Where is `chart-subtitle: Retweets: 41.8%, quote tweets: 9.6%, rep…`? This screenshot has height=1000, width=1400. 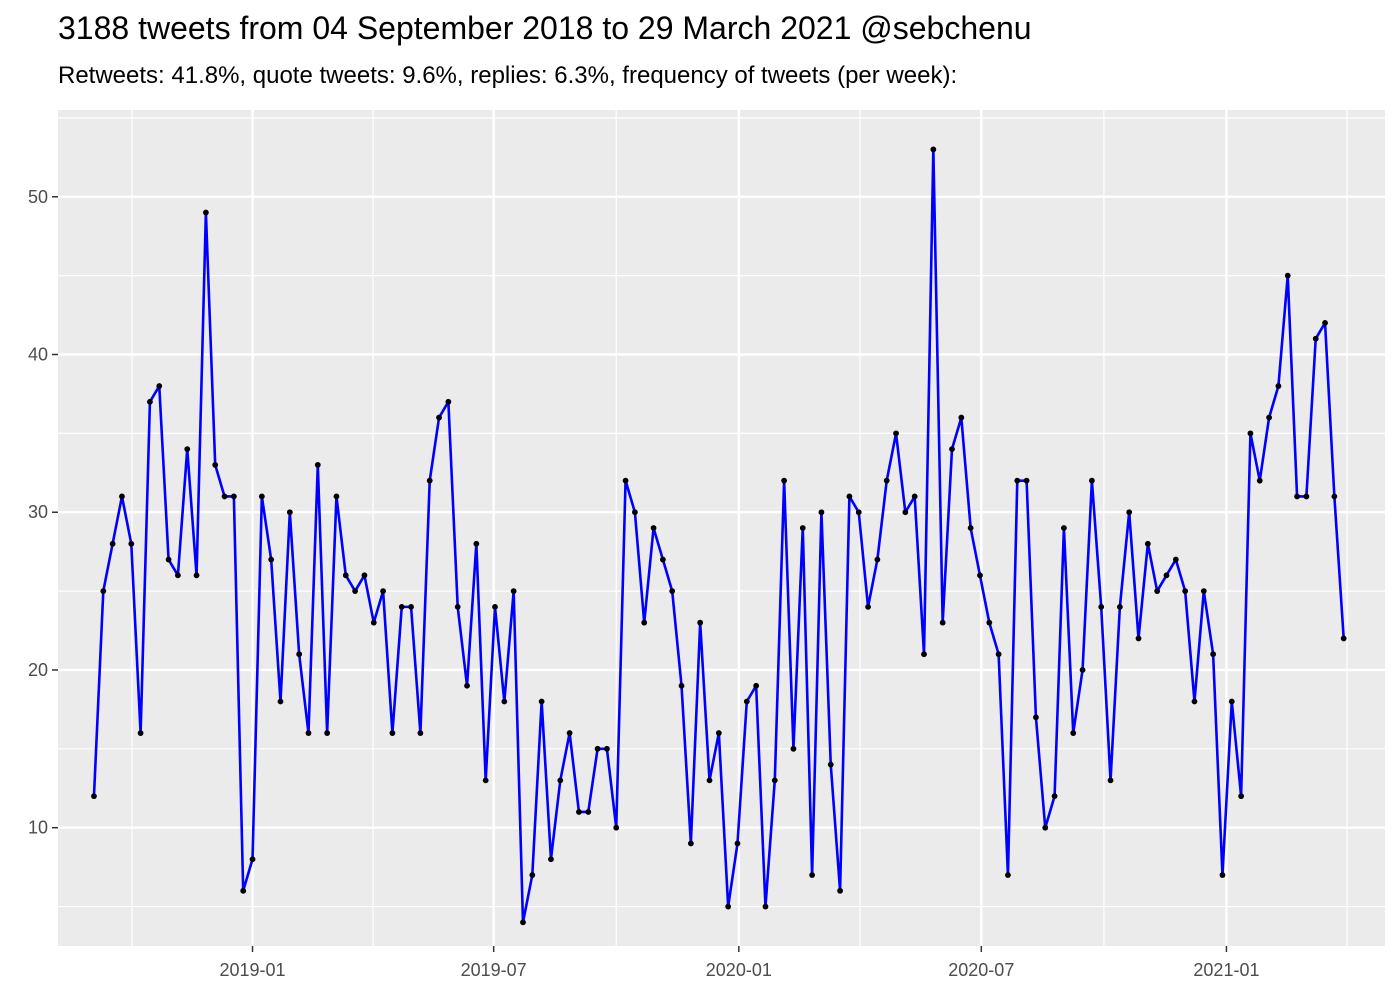
chart-subtitle: Retweets: 41.8%, quote tweets: 9.6%, rep… is located at coordinates (508, 75).